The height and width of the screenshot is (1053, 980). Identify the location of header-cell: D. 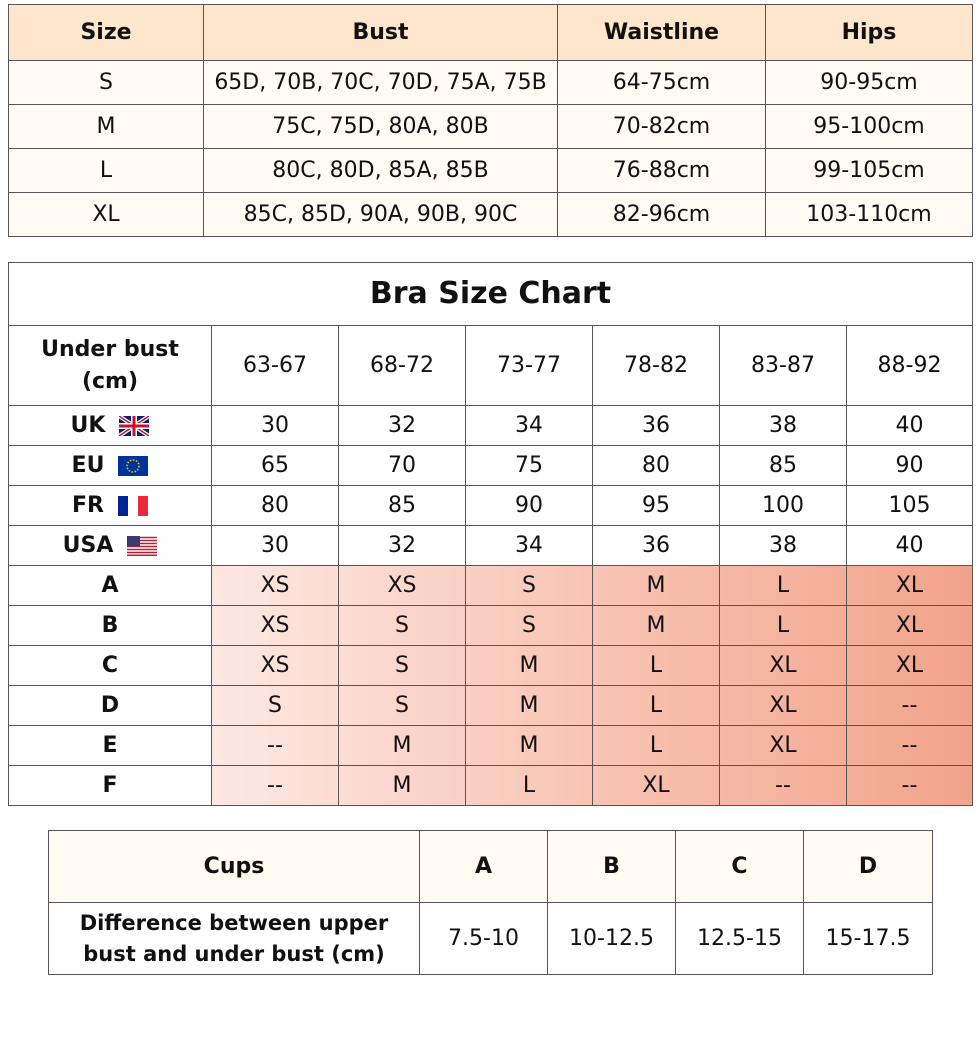
(868, 866).